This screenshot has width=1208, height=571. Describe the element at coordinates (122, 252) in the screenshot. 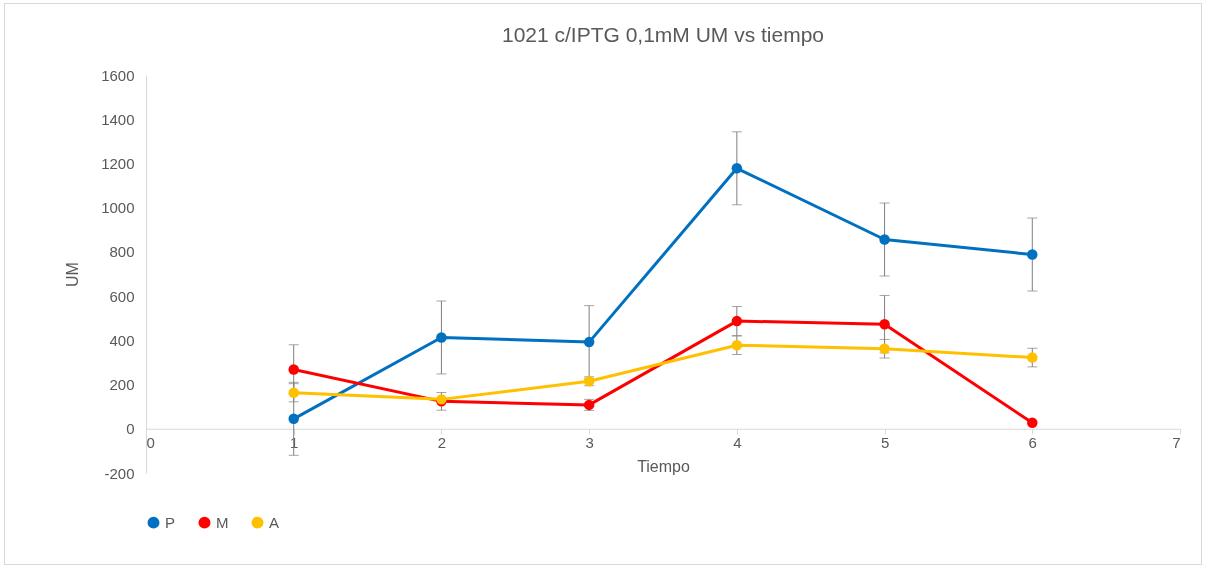

I see `y-tick-label: 800` at that location.